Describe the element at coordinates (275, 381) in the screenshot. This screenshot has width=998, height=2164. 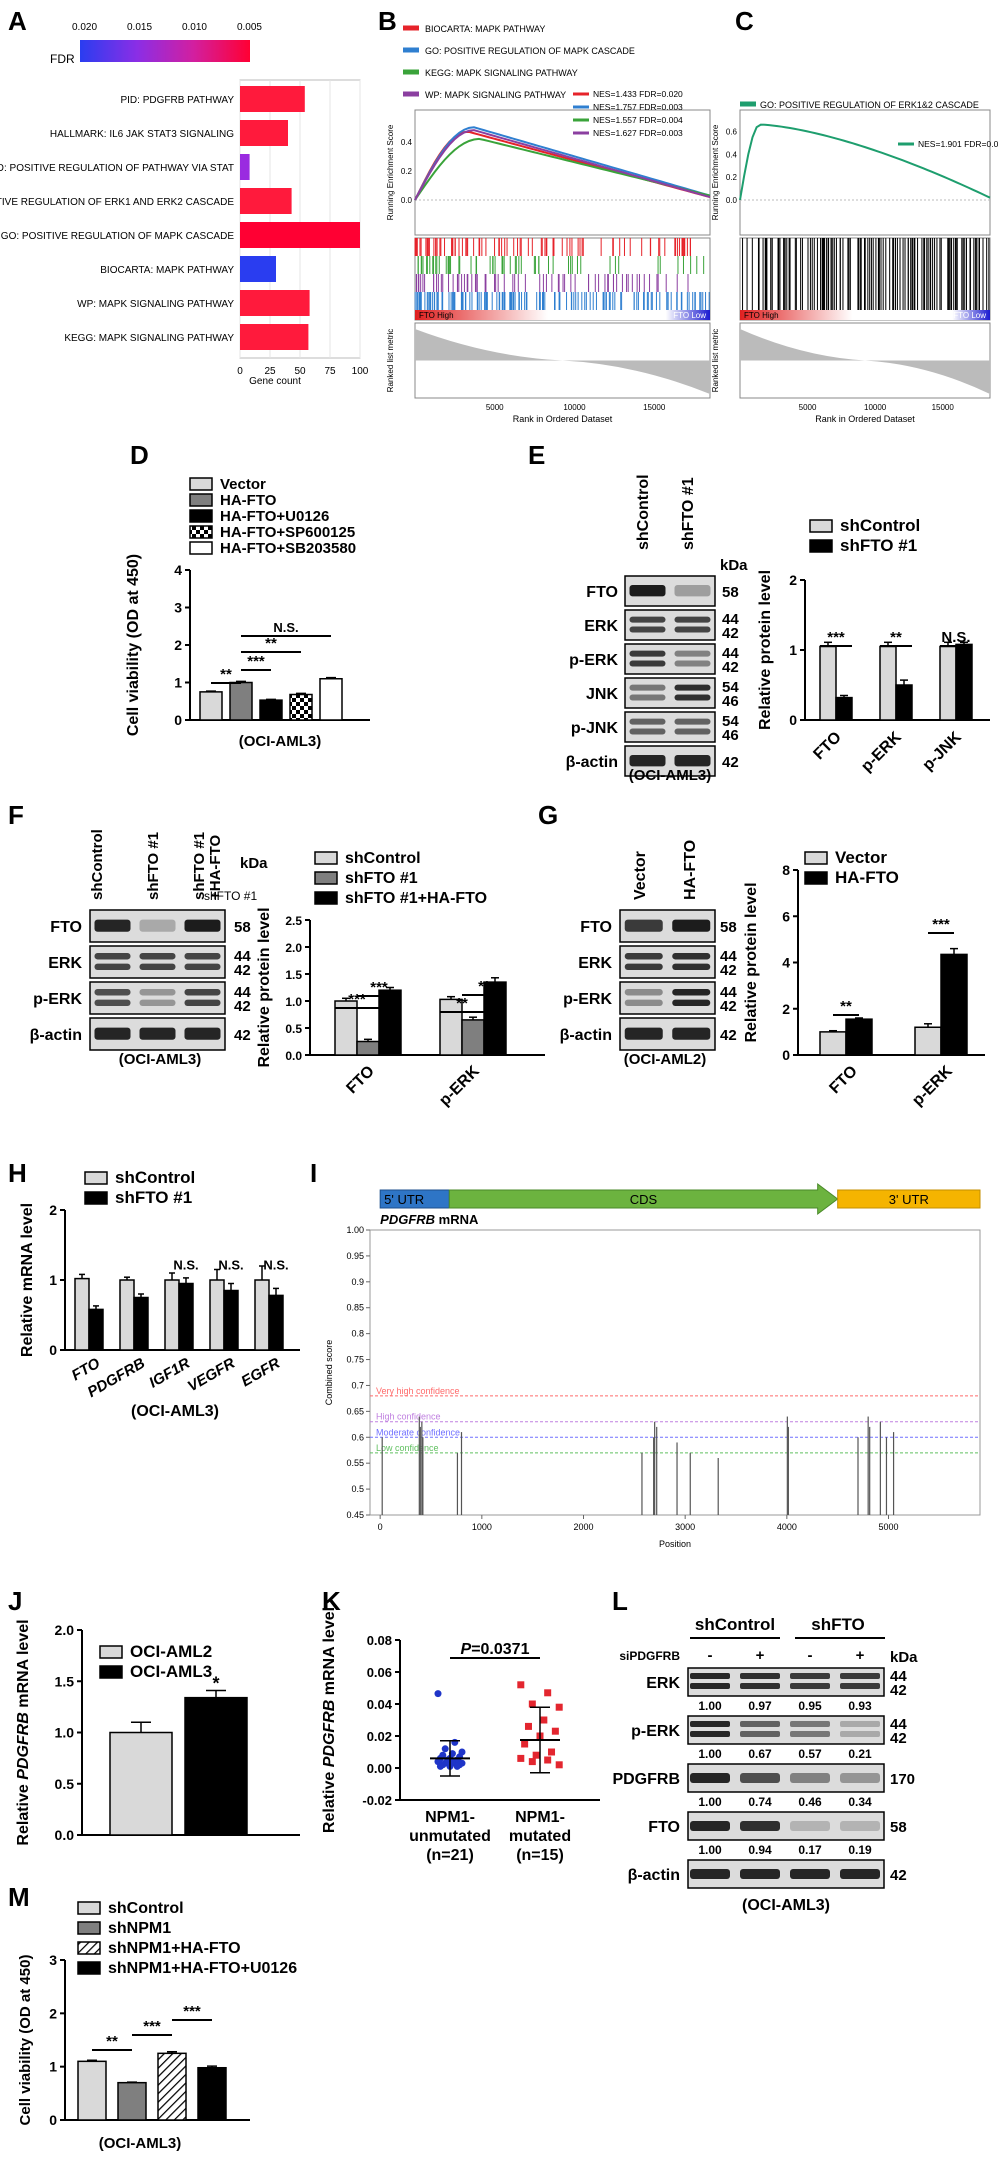
I see `x-axis-label: Gene count` at that location.